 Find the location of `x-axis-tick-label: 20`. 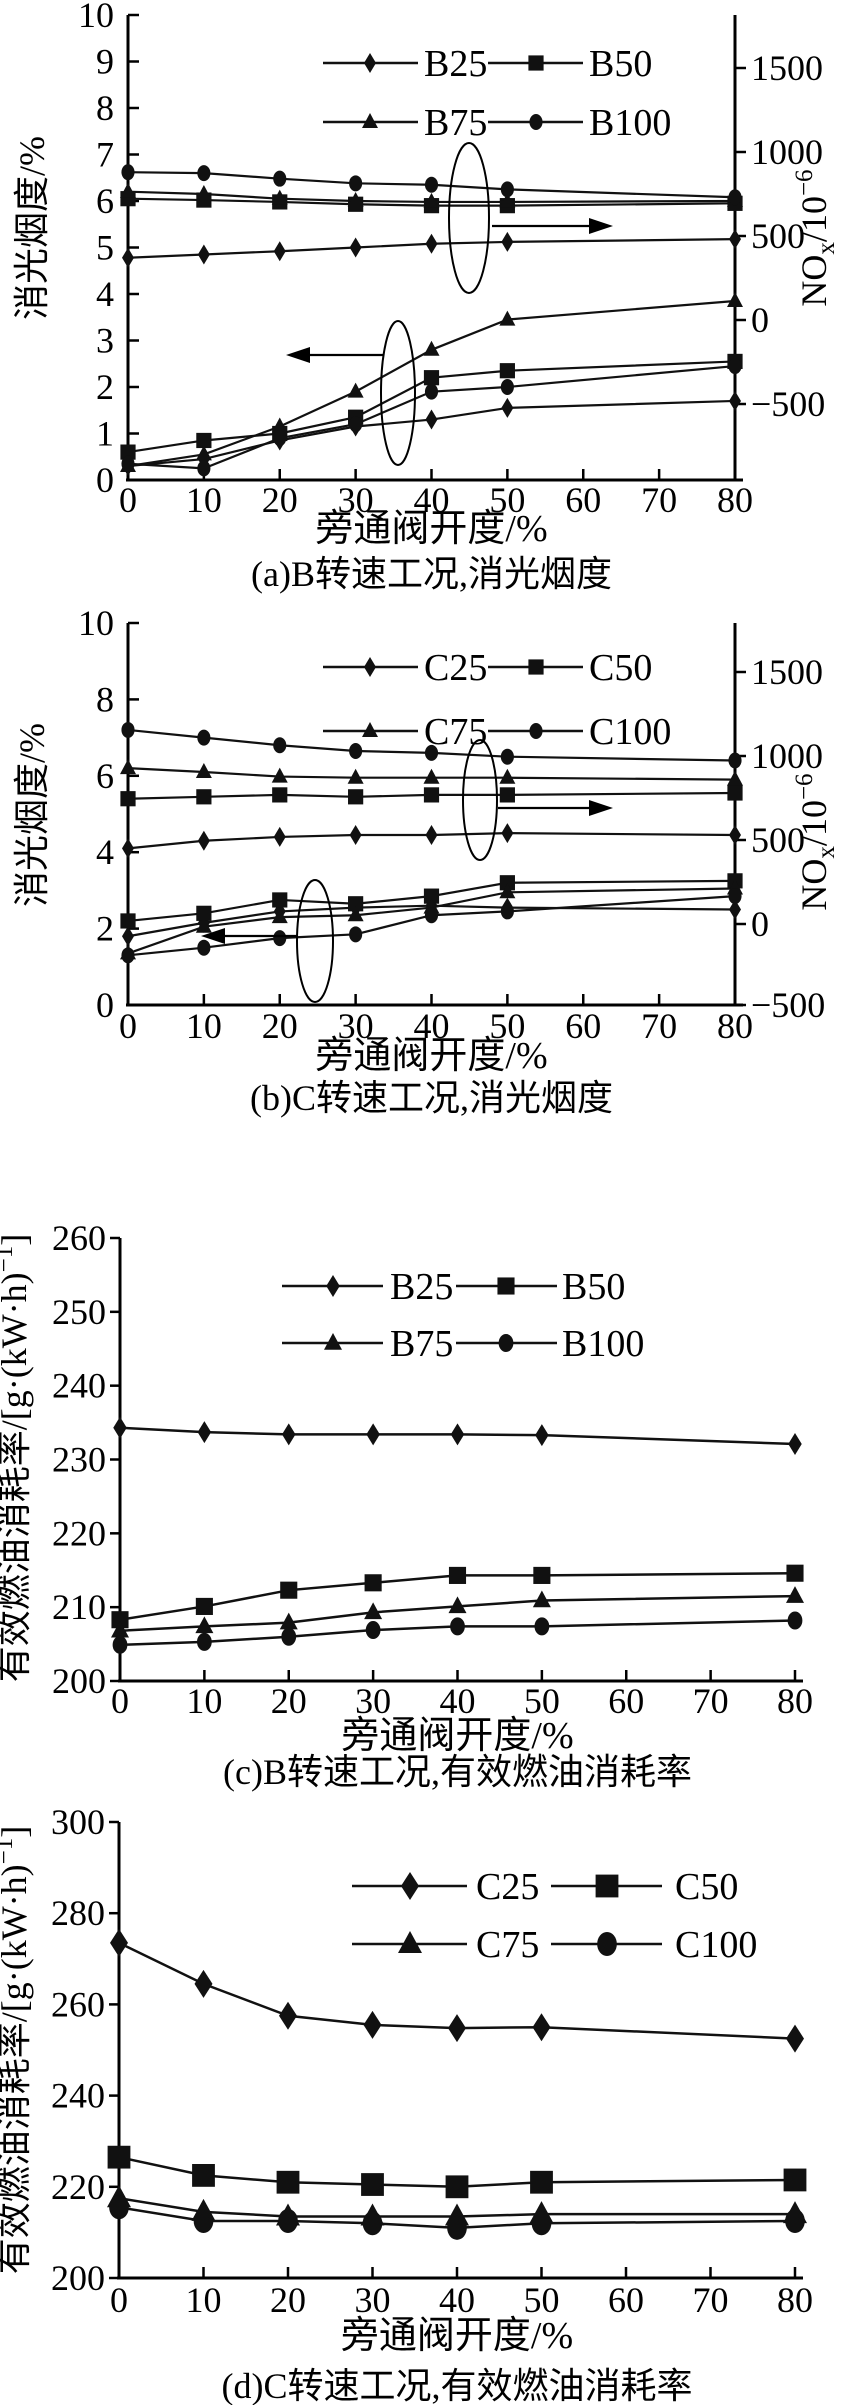

x-axis-tick-label: 20 is located at coordinates (280, 500).